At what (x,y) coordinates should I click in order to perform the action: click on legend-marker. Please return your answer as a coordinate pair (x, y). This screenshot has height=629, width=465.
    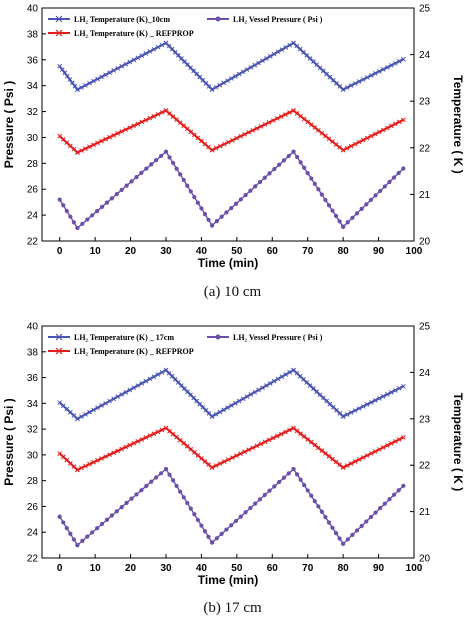
    Looking at the image, I should click on (218, 19).